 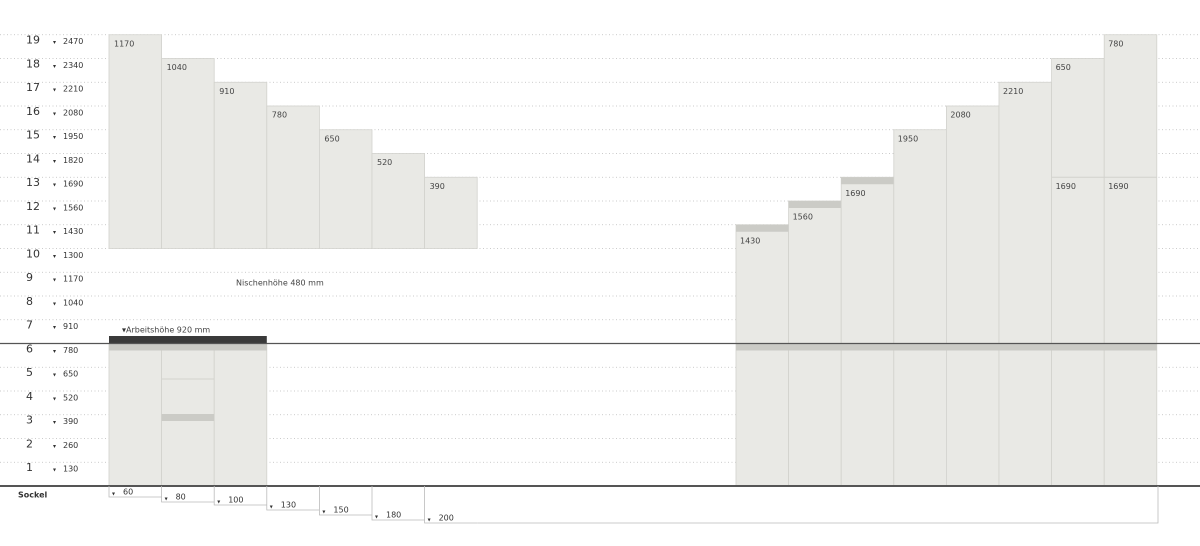 I want to click on cabinet-label: 1170, so click(x=124, y=43).